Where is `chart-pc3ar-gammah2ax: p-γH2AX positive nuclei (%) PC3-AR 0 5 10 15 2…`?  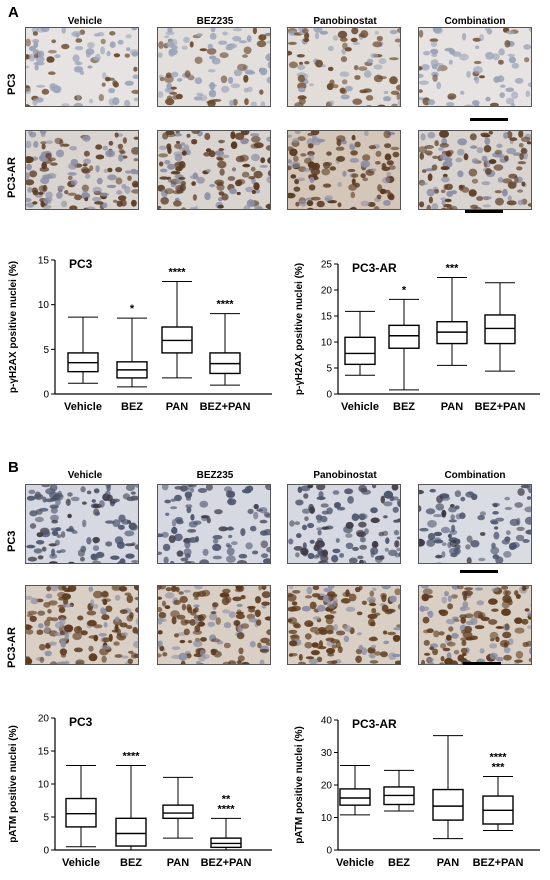 chart-pc3ar-gammah2ax: p-γH2AX positive nuclei (%) PC3-AR 0 5 10 15 2… is located at coordinates (417, 336).